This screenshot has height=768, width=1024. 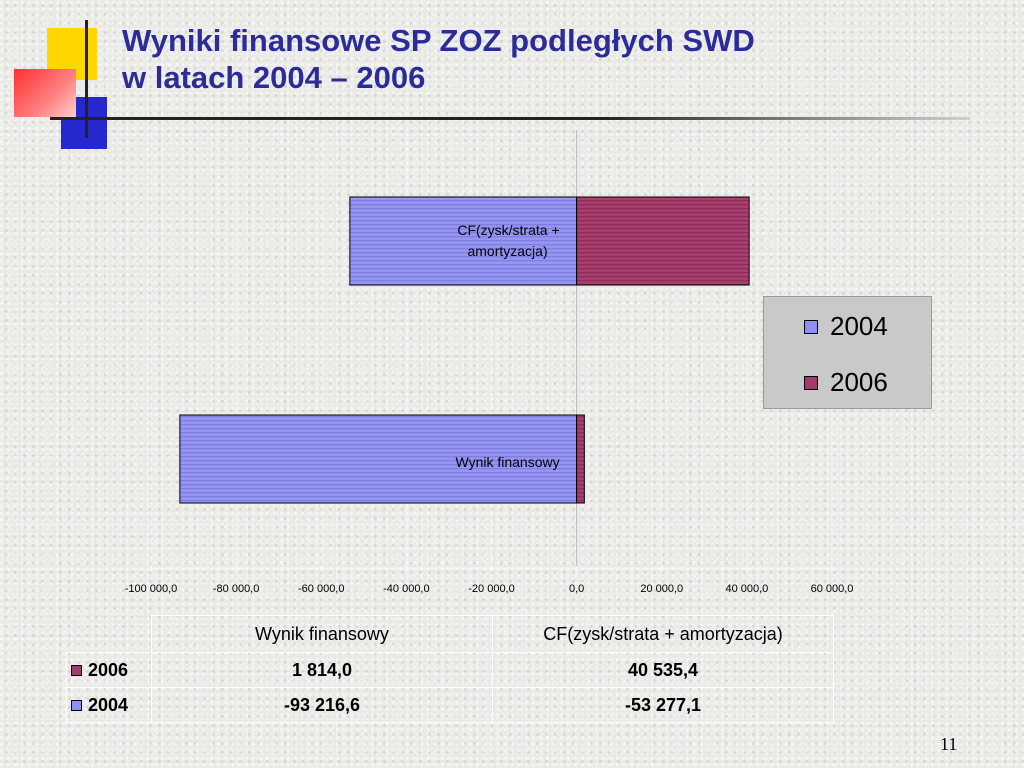 I want to click on x-tick-label: 40 000,0, so click(x=746, y=589).